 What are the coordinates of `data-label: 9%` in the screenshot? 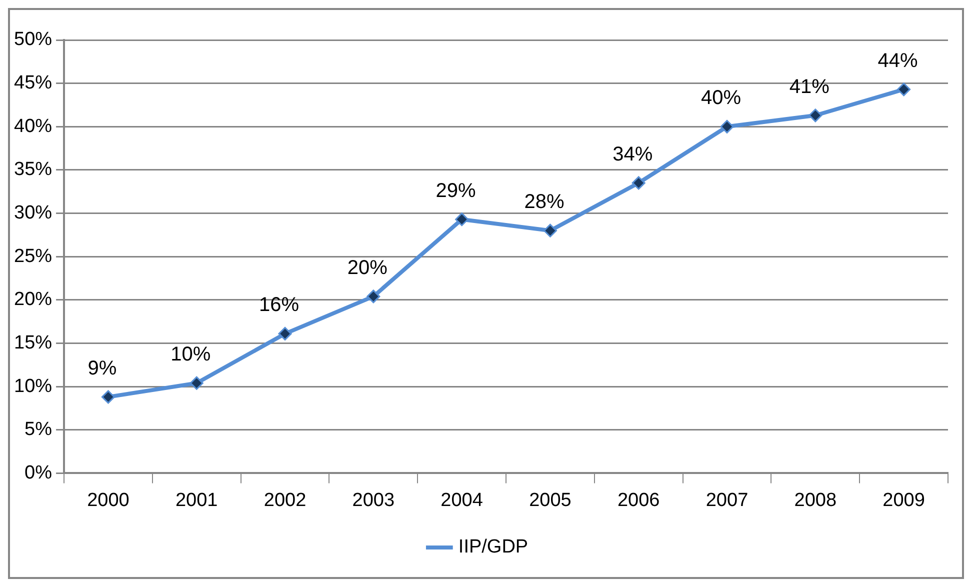 It's located at (102, 368).